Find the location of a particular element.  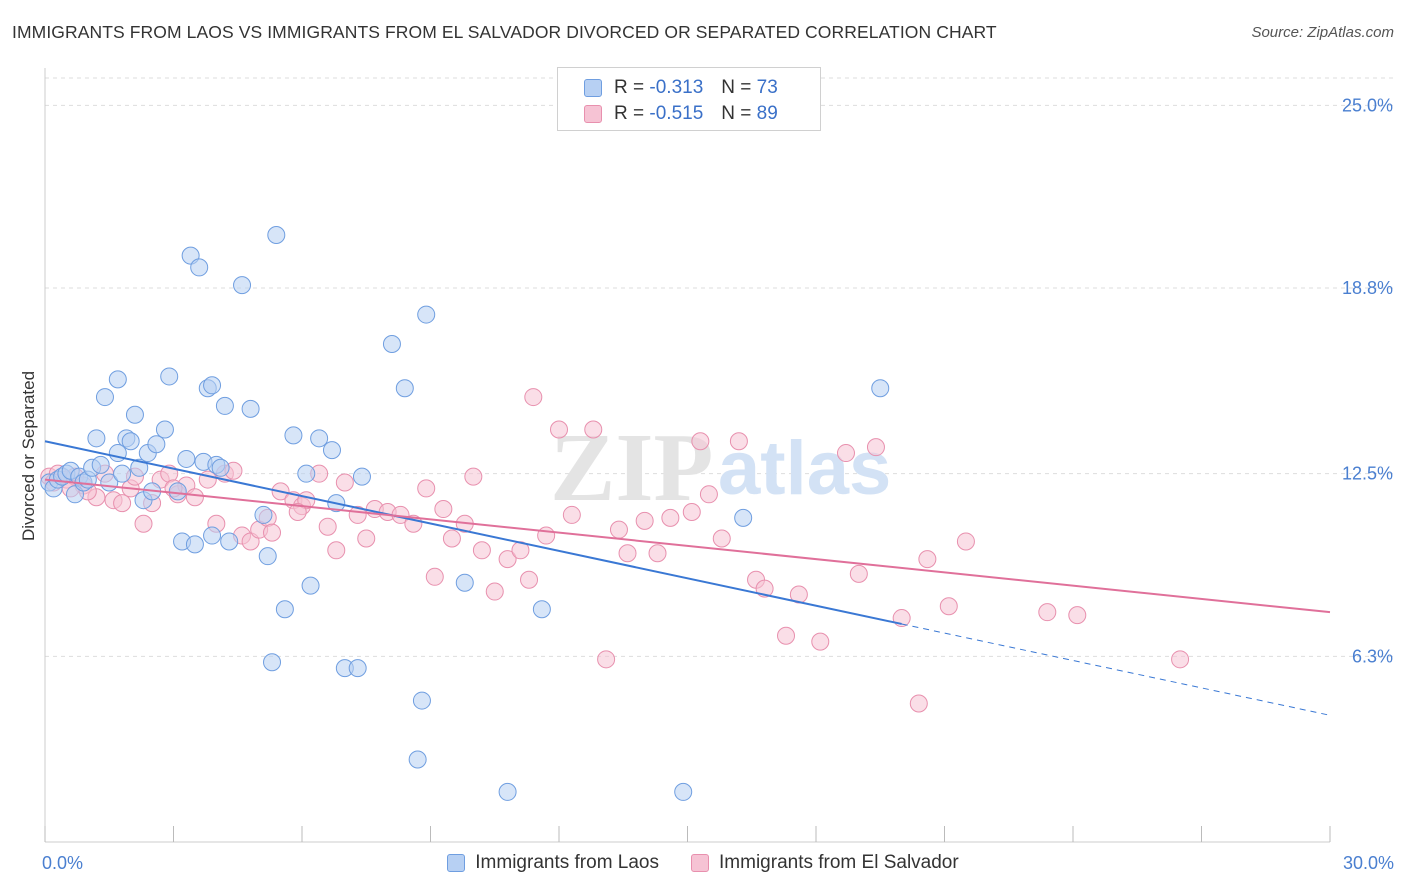

legend-r-value: -0.313 is located at coordinates (676, 87).